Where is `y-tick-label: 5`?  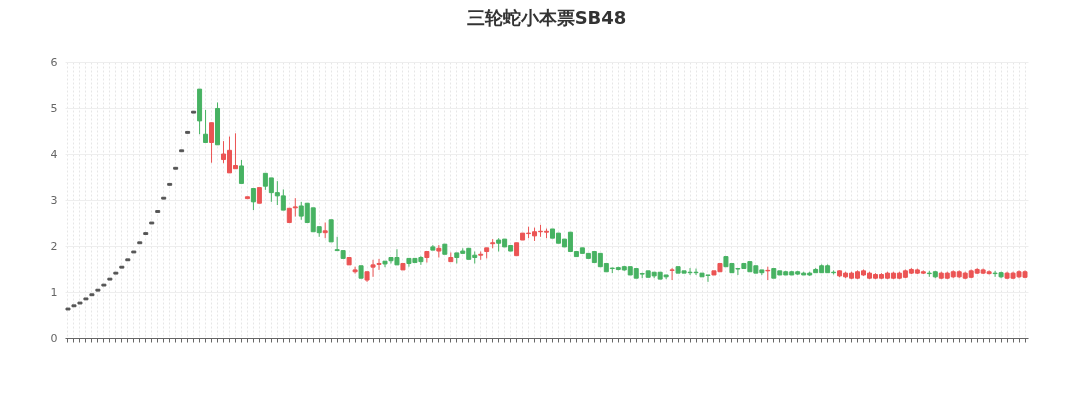
y-tick-label: 5 is located at coordinates (54, 108).